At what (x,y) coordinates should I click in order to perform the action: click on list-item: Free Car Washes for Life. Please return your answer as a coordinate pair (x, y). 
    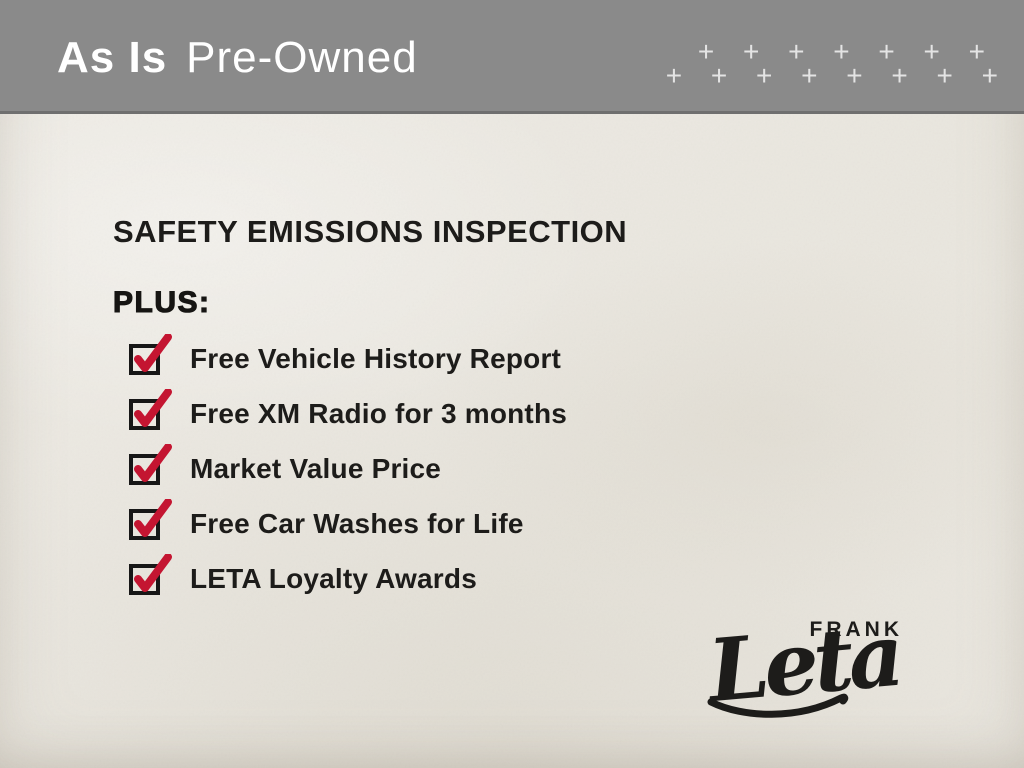
    Looking at the image, I should click on (347, 523).